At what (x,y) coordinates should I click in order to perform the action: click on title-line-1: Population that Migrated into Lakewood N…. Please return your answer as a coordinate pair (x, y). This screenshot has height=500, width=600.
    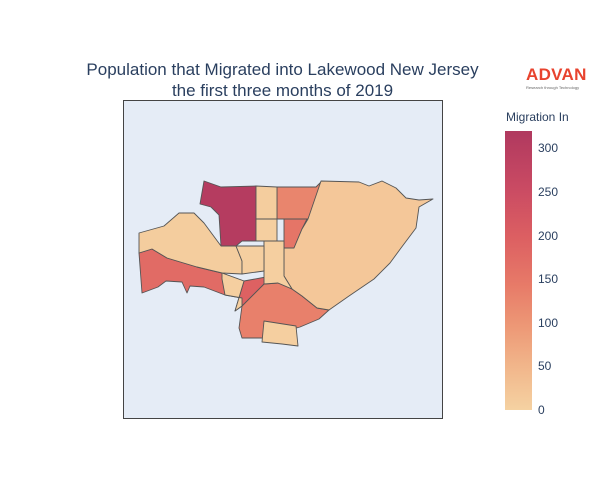
    Looking at the image, I should click on (282, 69).